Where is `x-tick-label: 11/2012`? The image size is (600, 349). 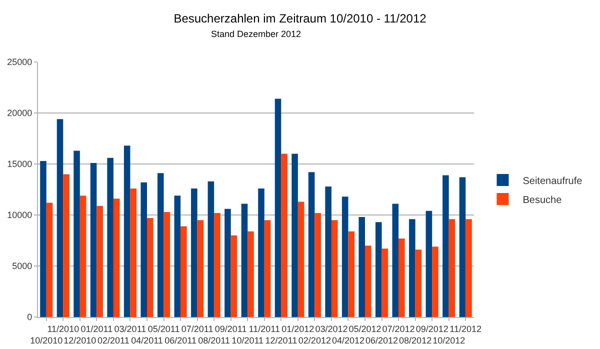
x-tick-label: 11/2012 is located at coordinates (466, 329).